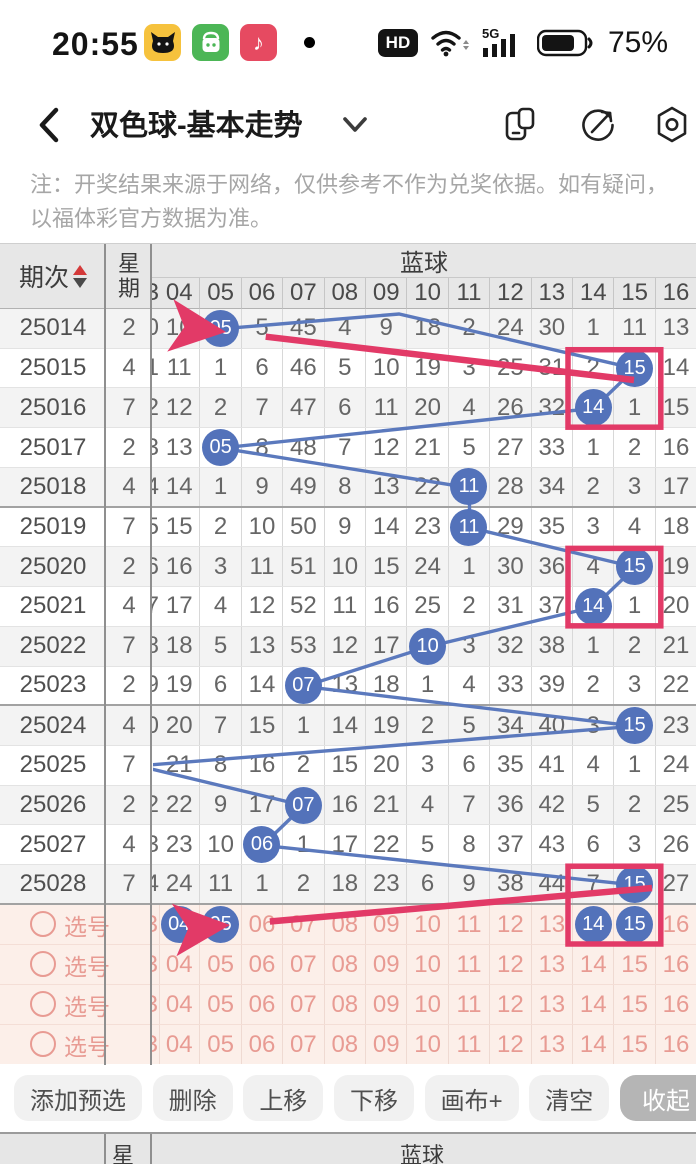 The width and height of the screenshot is (696, 1164). Describe the element at coordinates (387, 606) in the screenshot. I see `cell-09: 16` at that location.